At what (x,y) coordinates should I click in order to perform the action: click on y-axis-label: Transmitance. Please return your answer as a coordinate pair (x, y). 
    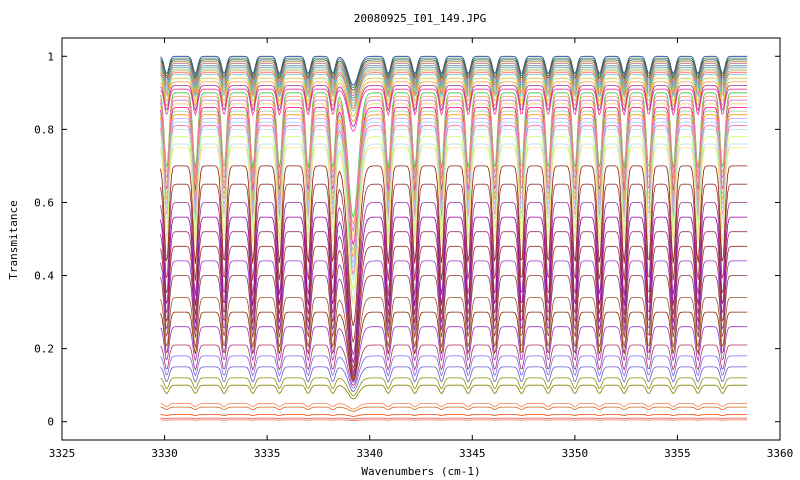
    Looking at the image, I should click on (13, 239).